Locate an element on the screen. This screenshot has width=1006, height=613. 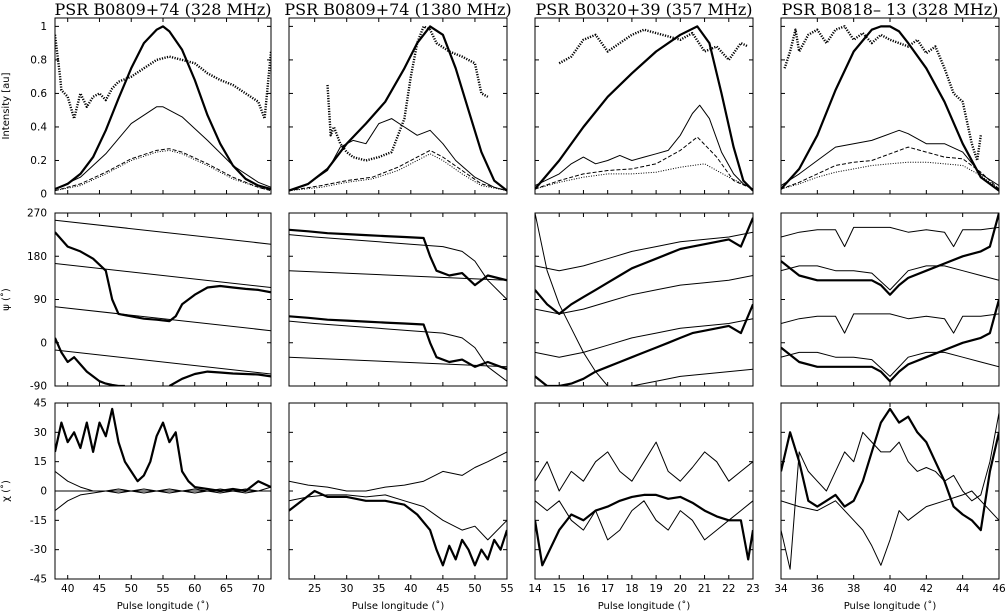
x-tick-label: 30 is located at coordinates (346, 589).